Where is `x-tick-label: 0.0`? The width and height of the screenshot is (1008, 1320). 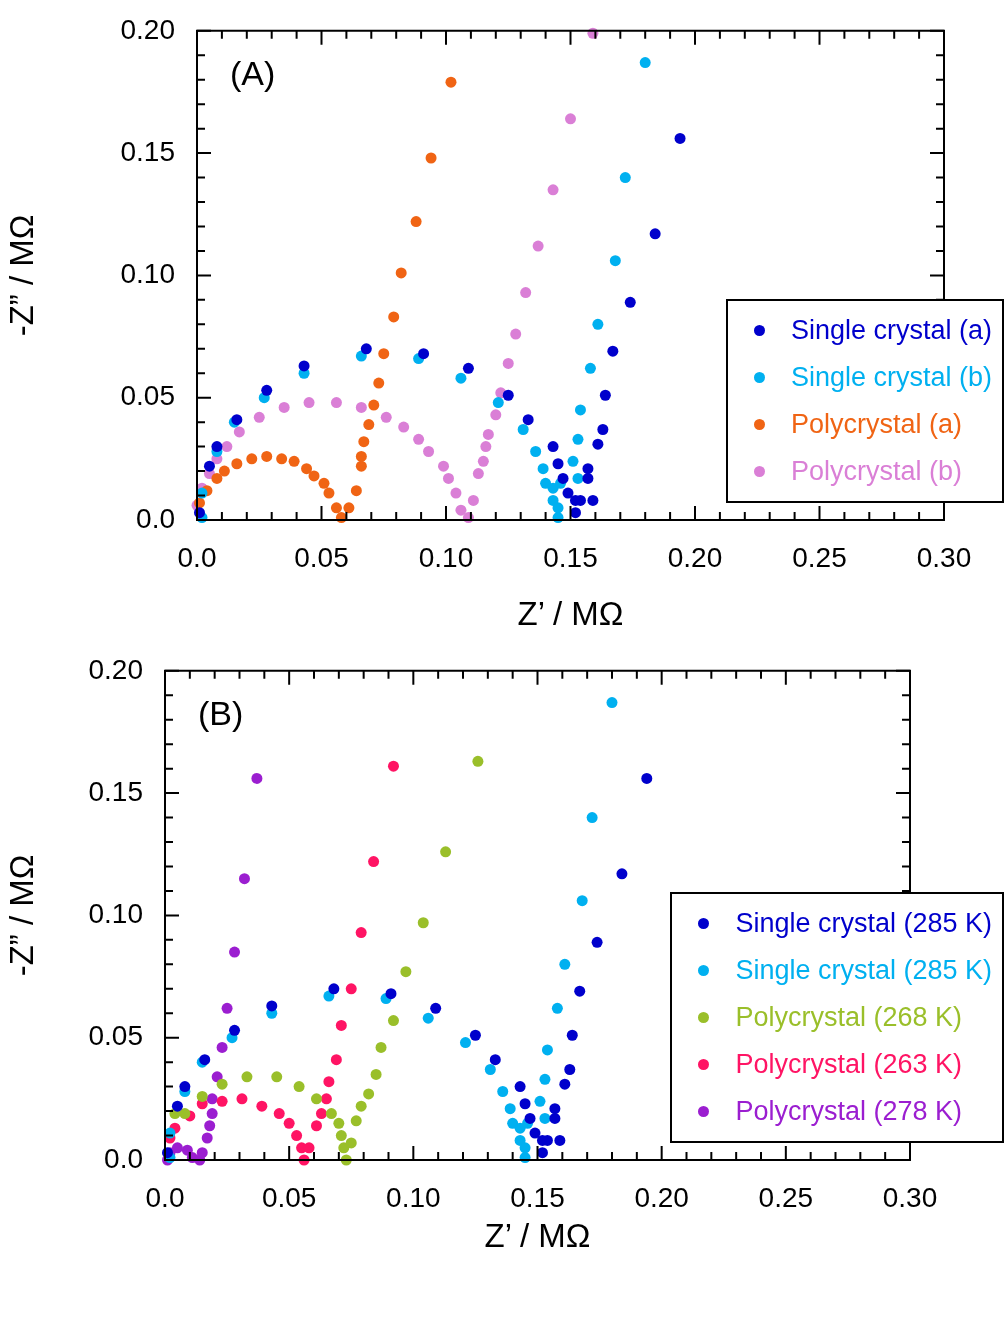
x-tick-label: 0.0 is located at coordinates (197, 557).